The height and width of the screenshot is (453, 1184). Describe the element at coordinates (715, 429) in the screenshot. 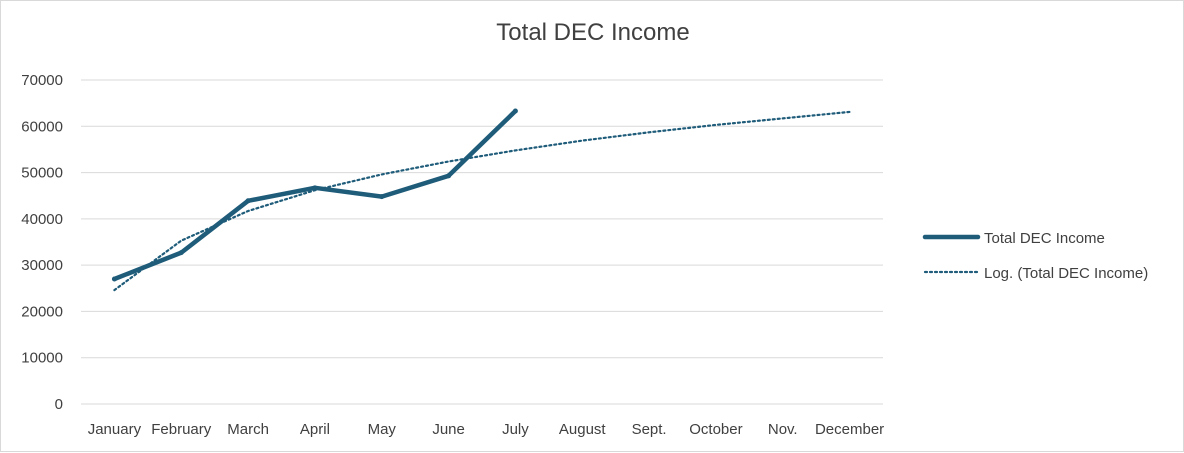

I see `x-tick-label: October` at that location.